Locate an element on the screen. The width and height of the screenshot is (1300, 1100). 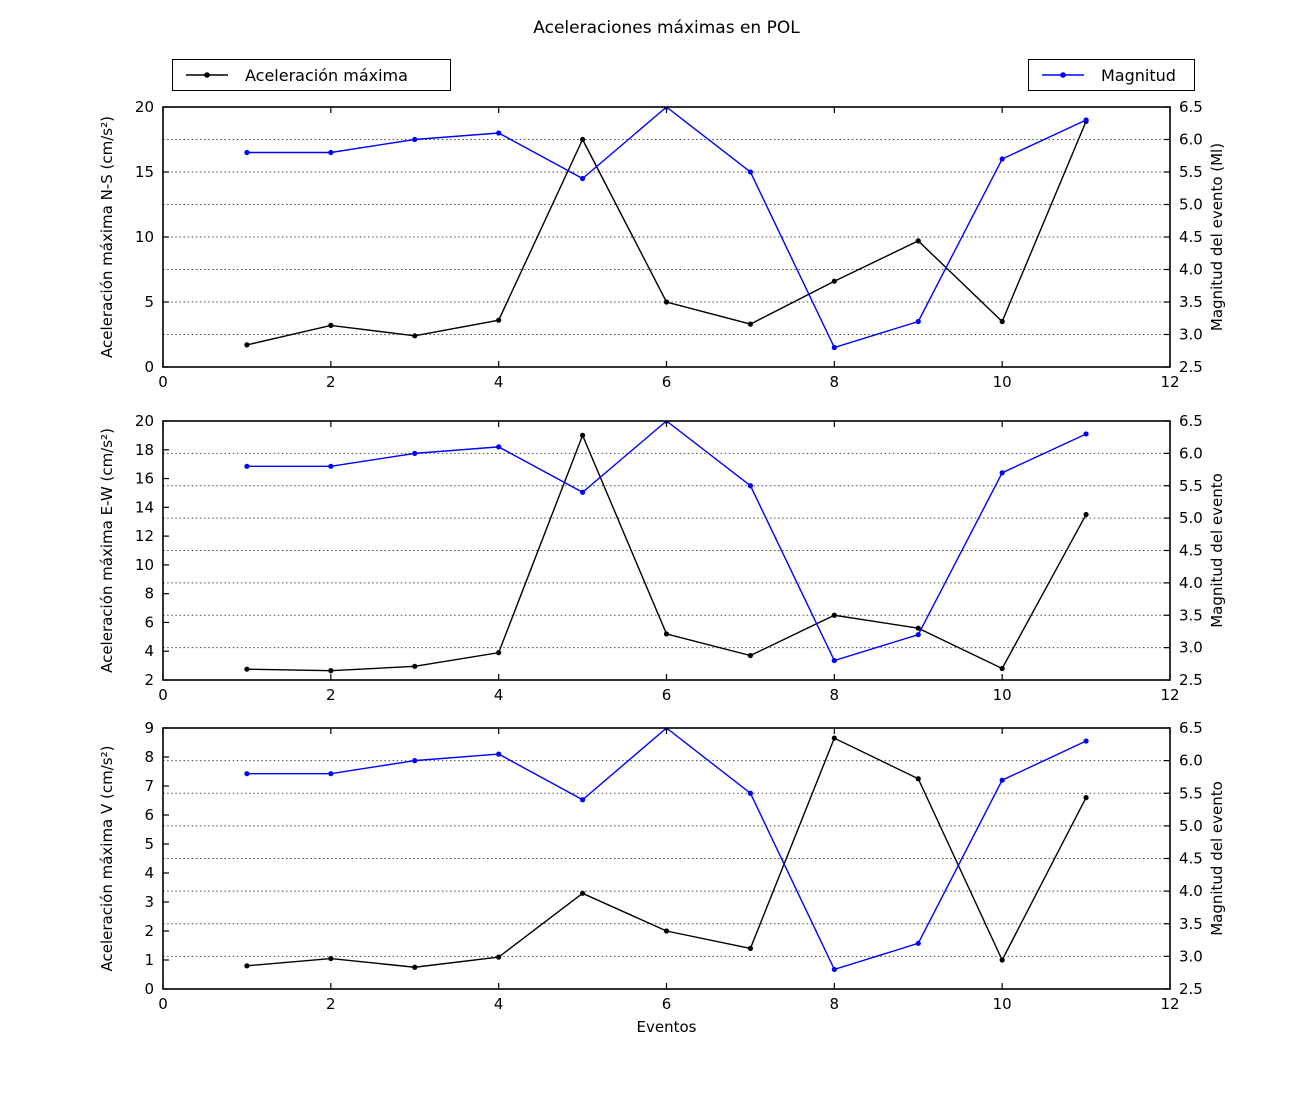
x-tick-label: 12 is located at coordinates (1169, 695).